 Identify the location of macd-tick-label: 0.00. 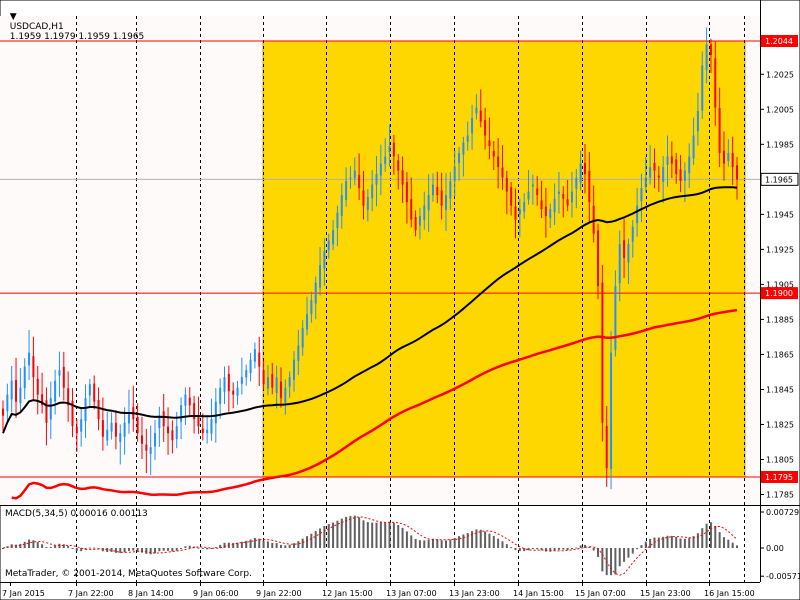
(775, 548).